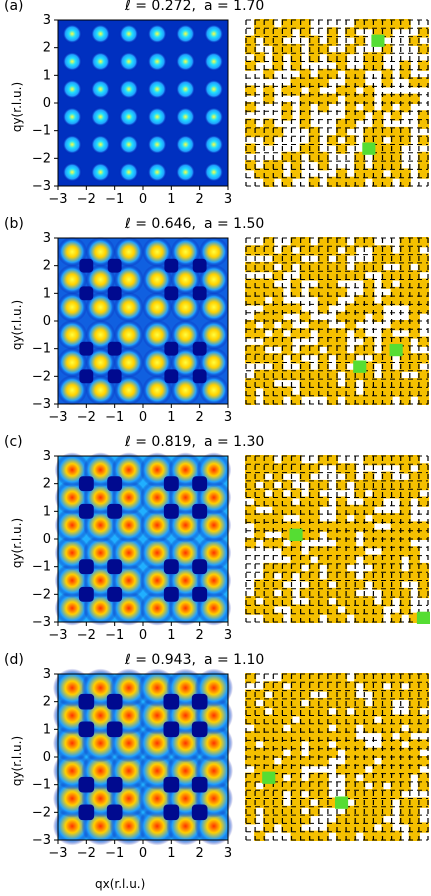 The height and width of the screenshot is (896, 431). What do you see at coordinates (228, 199) in the screenshot?
I see `x-tick-label: 3` at bounding box center [228, 199].